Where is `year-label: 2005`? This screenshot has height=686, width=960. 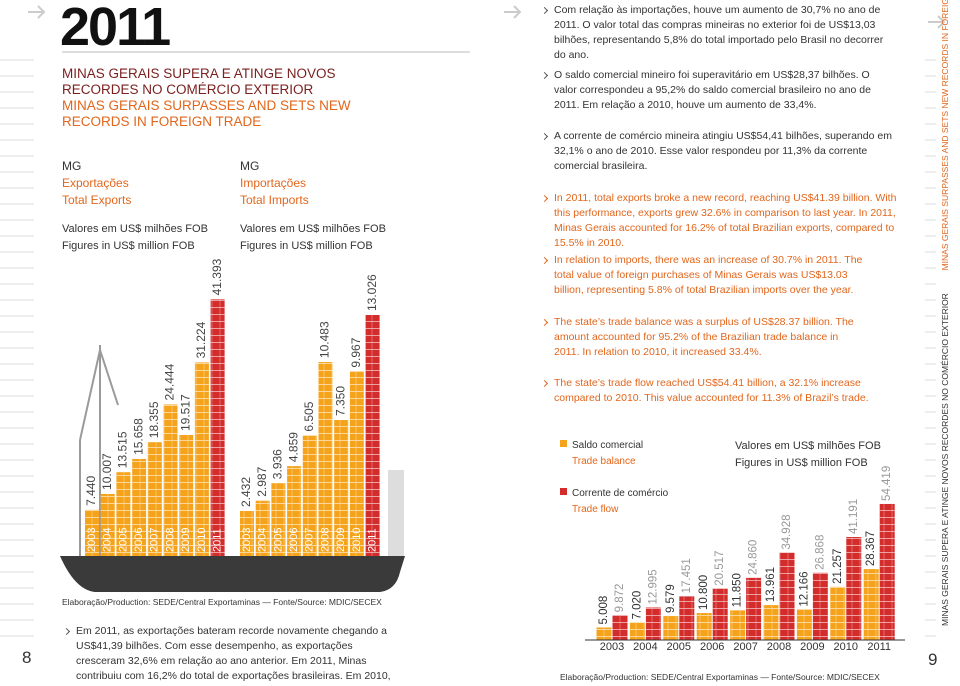 year-label: 2005 is located at coordinates (123, 540).